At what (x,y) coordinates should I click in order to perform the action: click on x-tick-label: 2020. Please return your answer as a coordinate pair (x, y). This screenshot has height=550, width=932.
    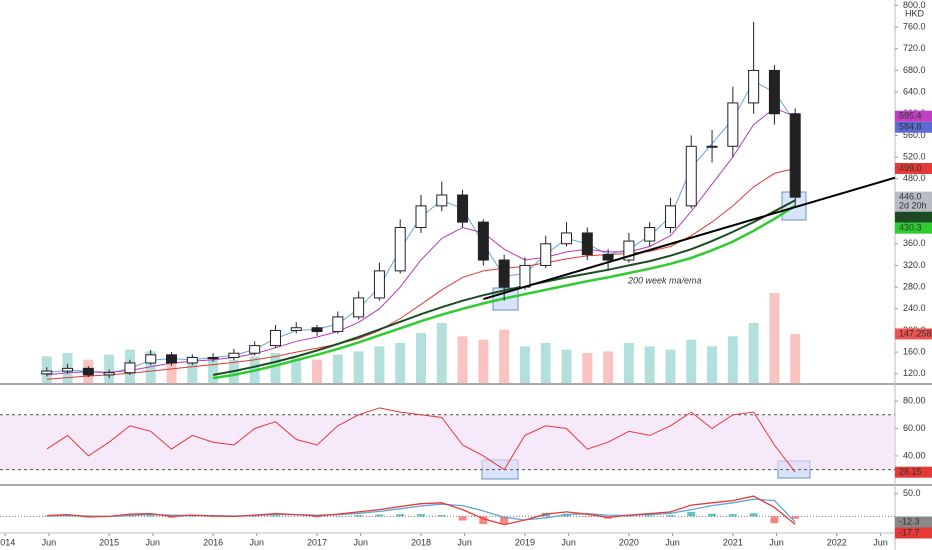
    Looking at the image, I should click on (629, 542).